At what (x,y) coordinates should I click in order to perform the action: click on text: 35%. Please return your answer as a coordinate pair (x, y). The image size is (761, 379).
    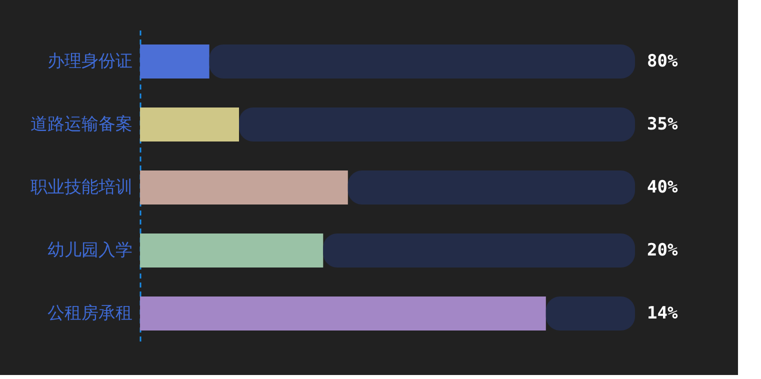
    Looking at the image, I should click on (662, 124).